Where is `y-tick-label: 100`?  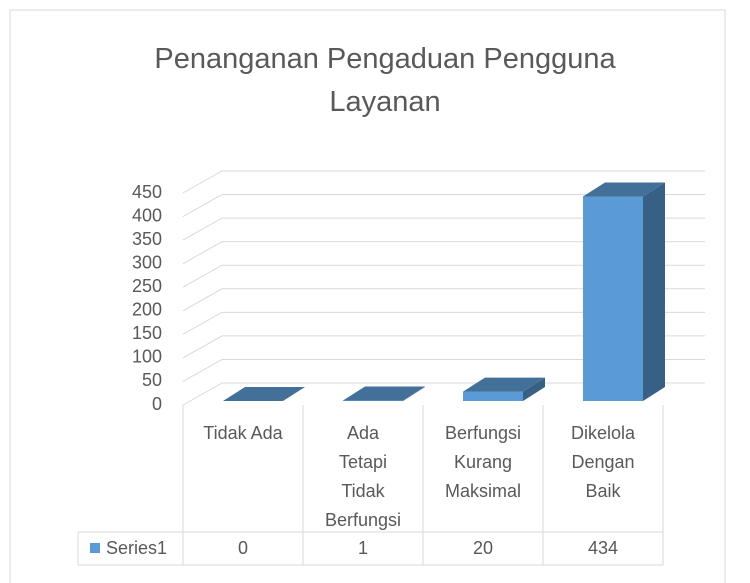 y-tick-label: 100 is located at coordinates (147, 357).